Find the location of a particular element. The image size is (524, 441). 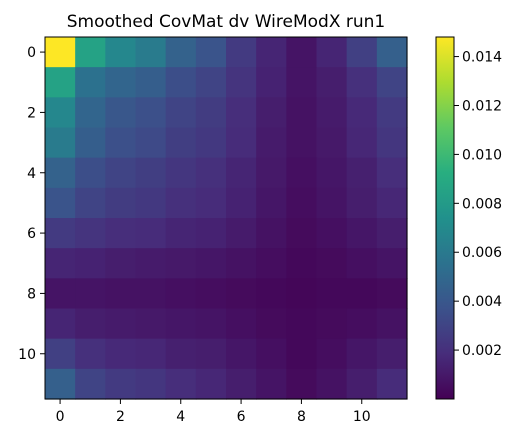

x-tick-label: 10 is located at coordinates (362, 417).